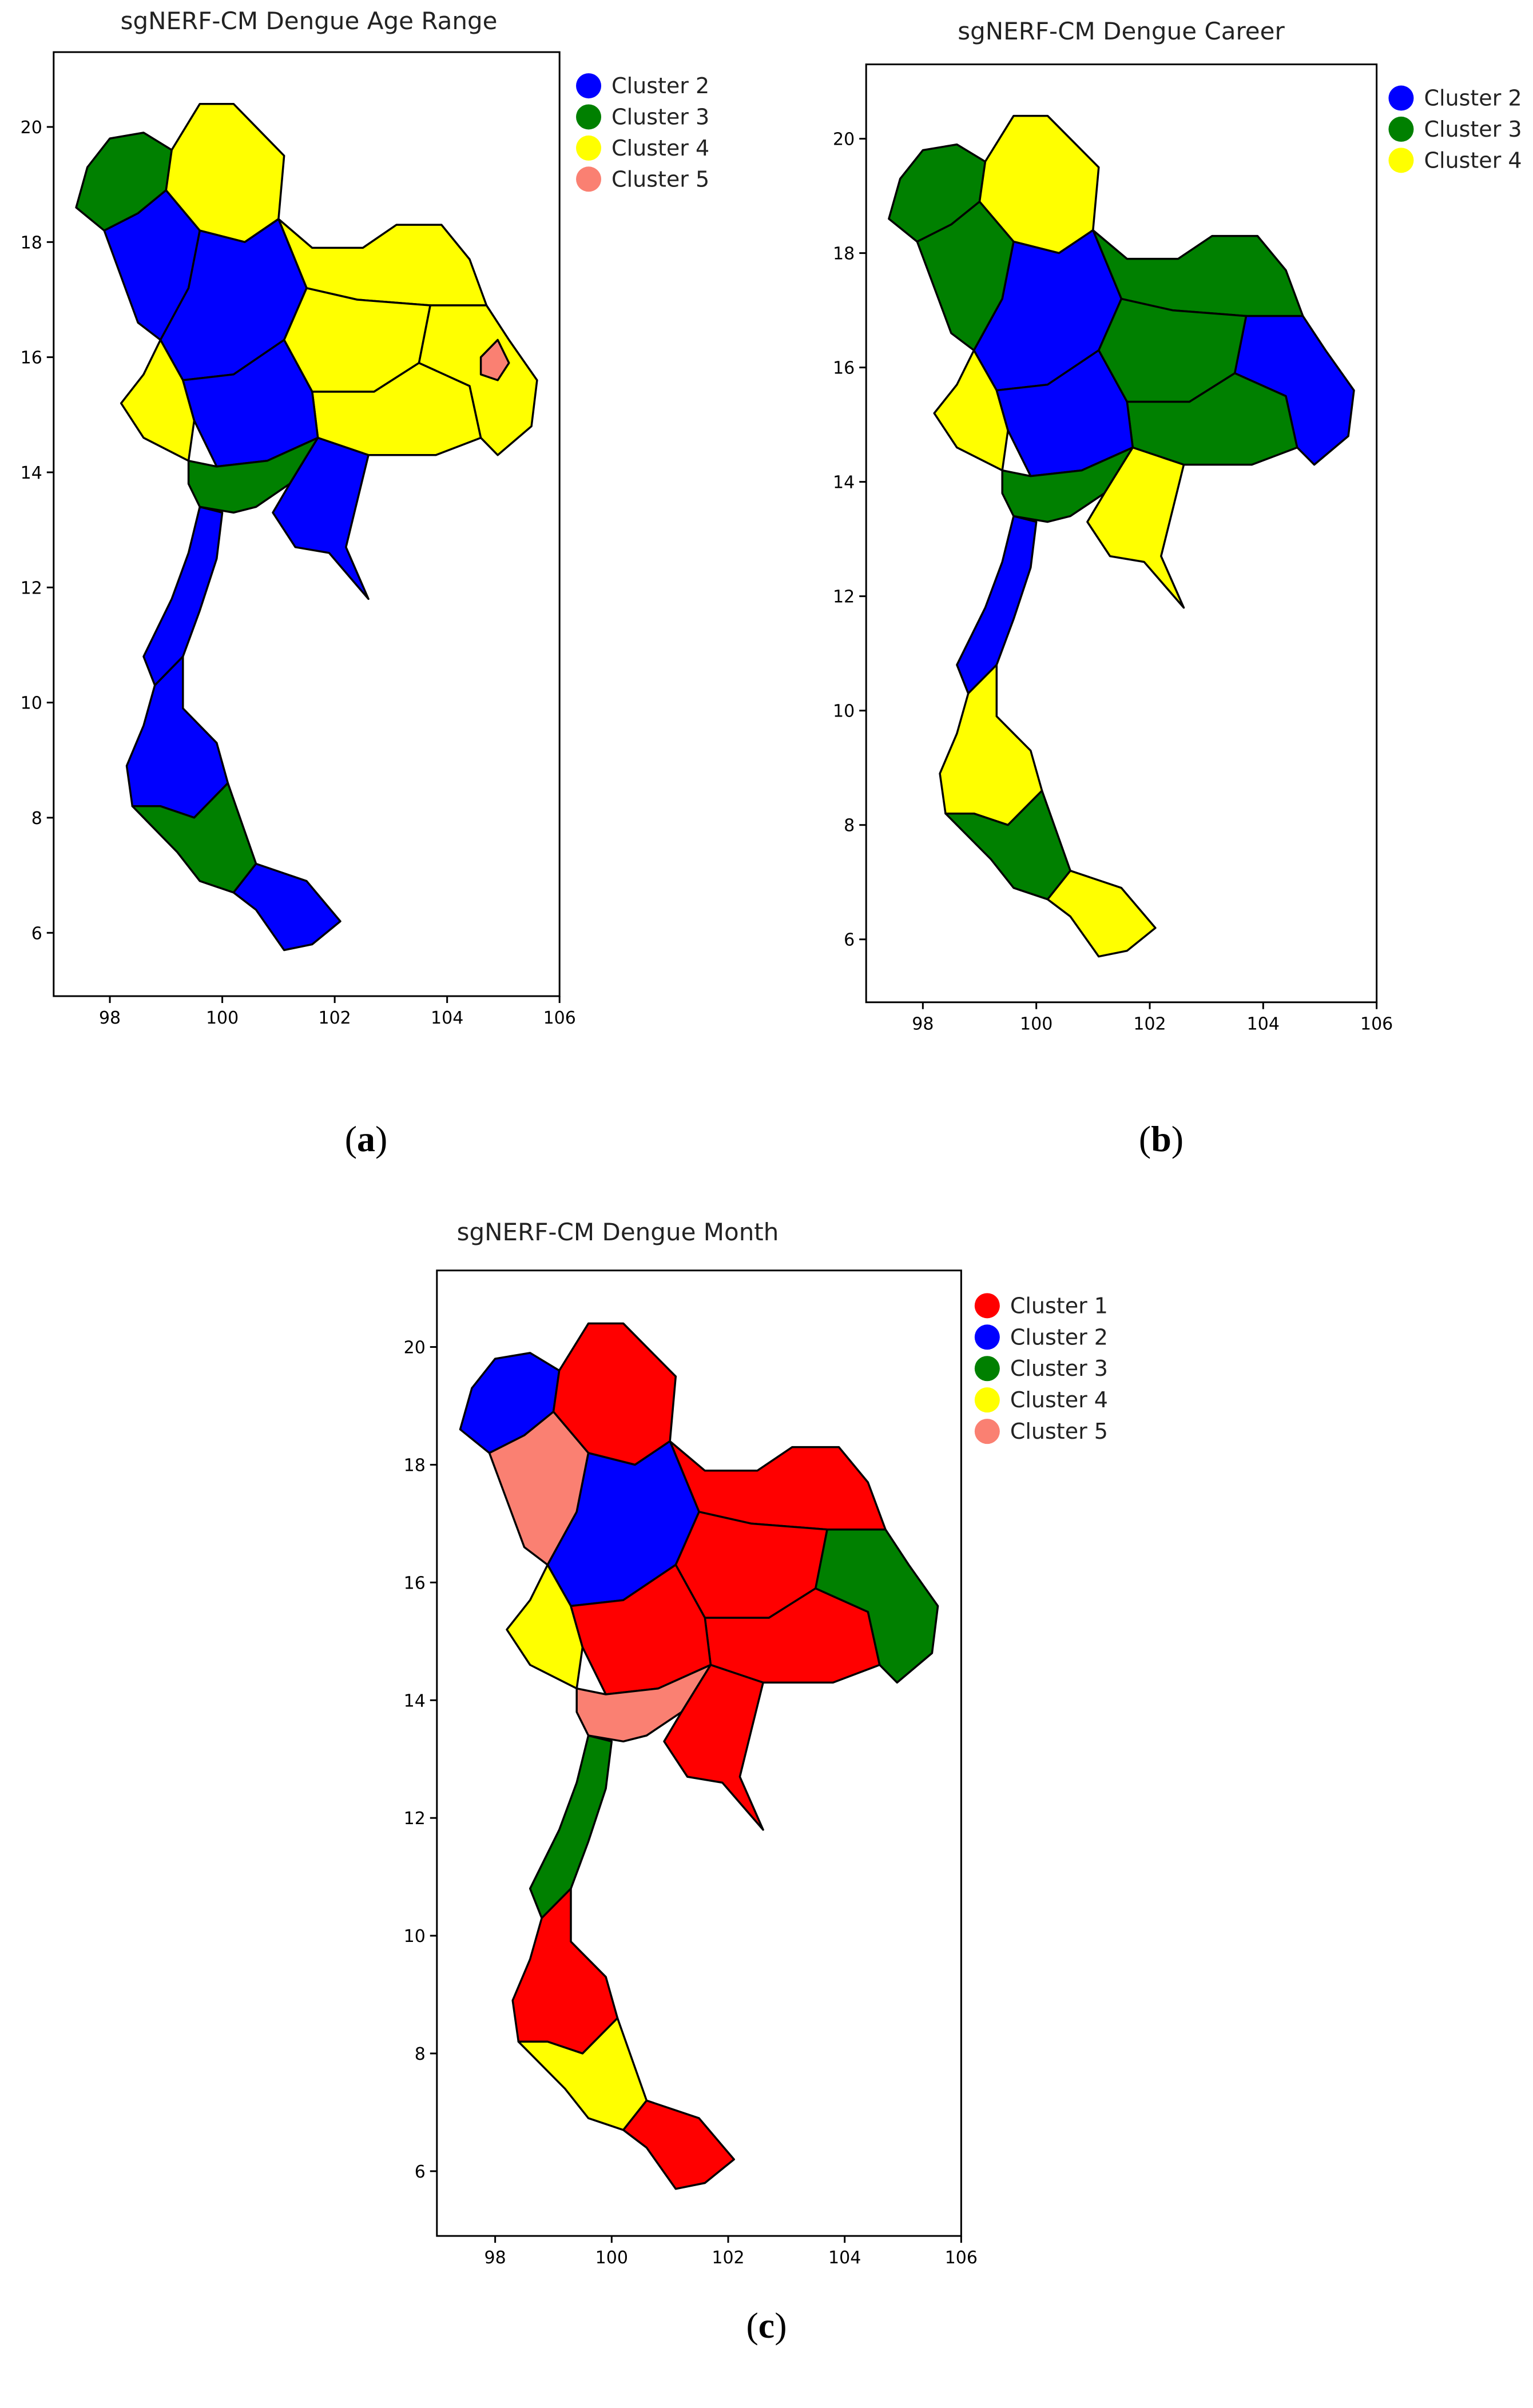  I want to click on caption-letter: b, so click(1161, 1139).